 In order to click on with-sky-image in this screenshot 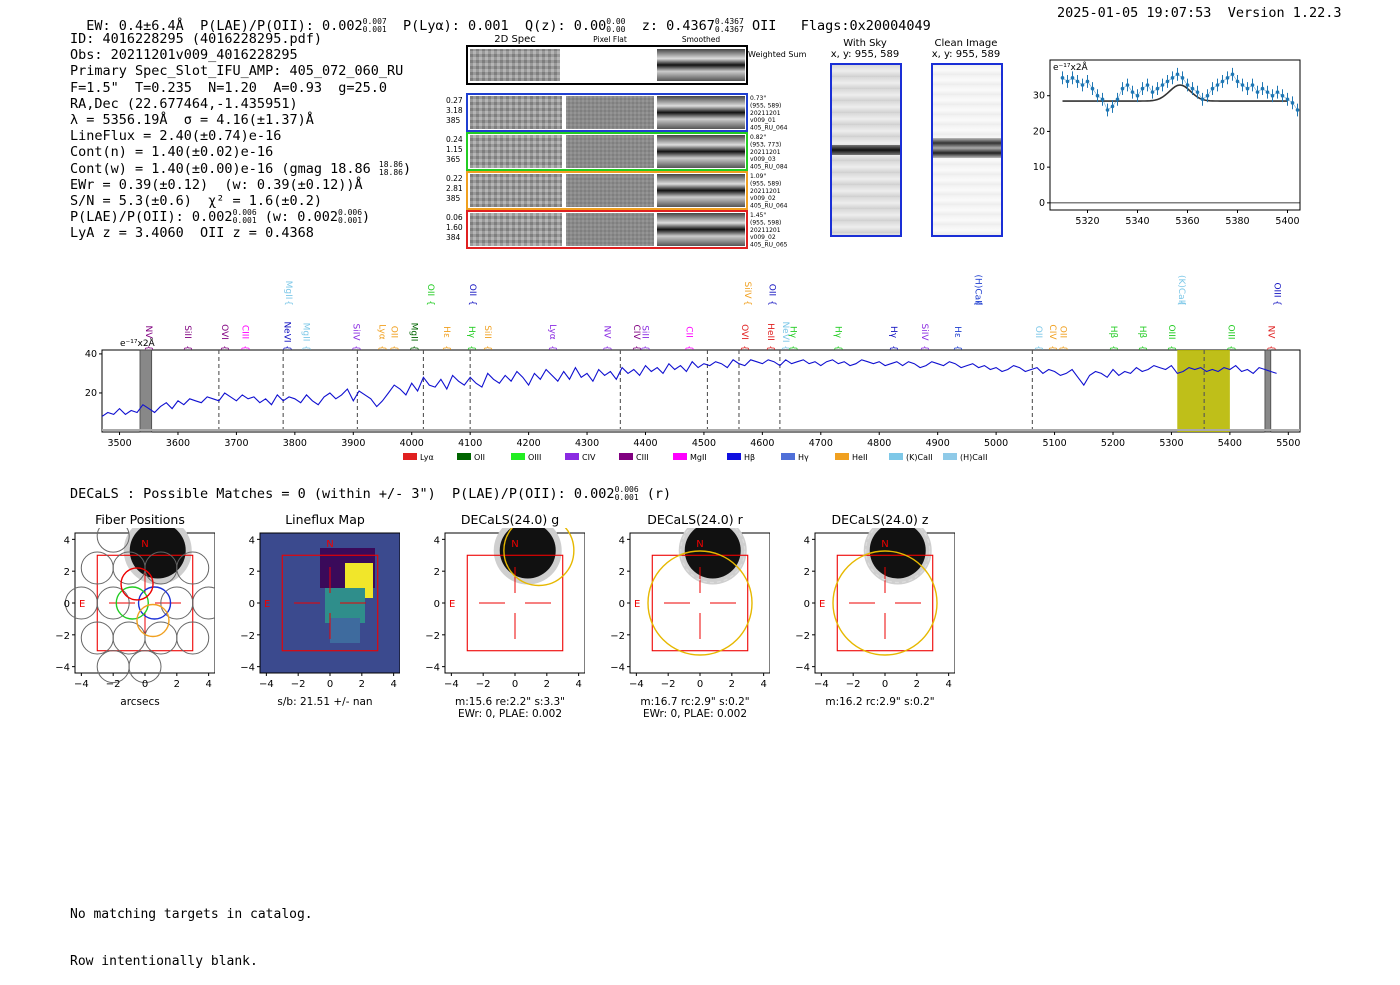, I will do `click(866, 150)`.